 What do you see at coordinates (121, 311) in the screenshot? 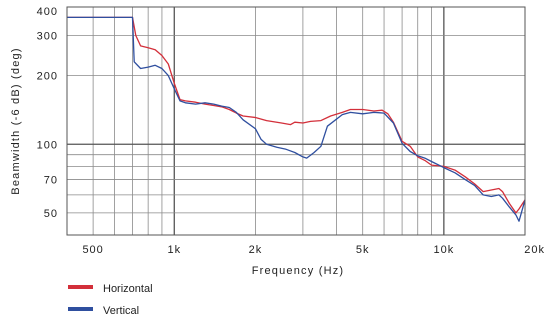
I see `legend-label-vertical: Vertical` at bounding box center [121, 311].